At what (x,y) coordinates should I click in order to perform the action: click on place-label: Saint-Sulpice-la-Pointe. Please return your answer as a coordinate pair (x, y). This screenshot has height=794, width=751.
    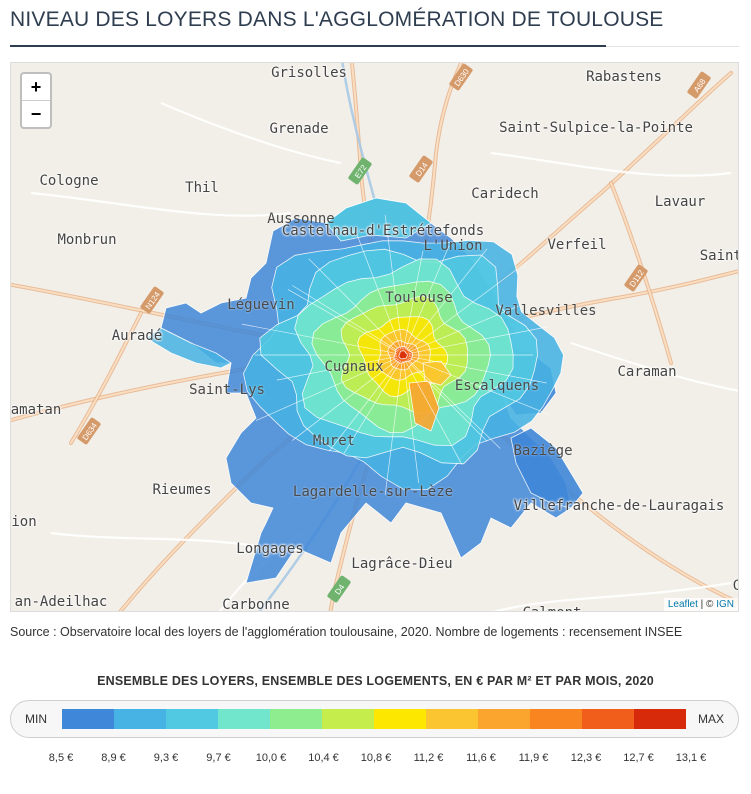
    Looking at the image, I should click on (596, 128).